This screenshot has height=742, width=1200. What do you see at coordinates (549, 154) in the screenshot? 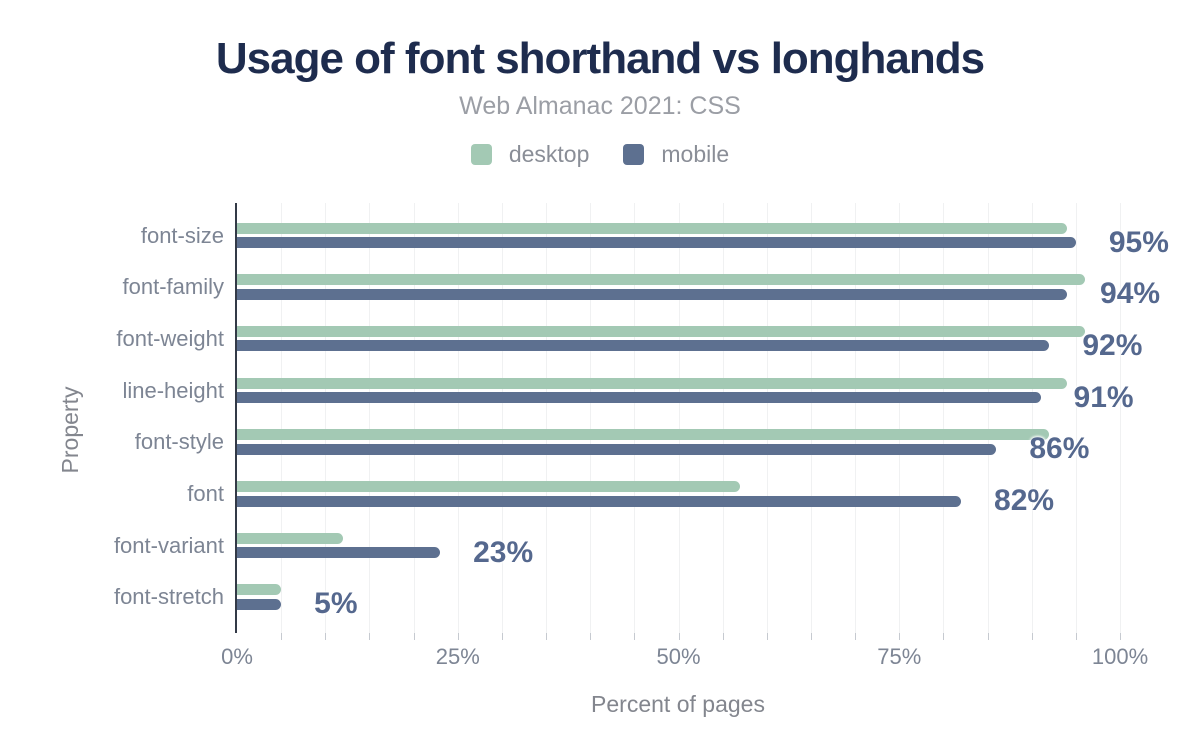
I see `legend-label: desktop` at bounding box center [549, 154].